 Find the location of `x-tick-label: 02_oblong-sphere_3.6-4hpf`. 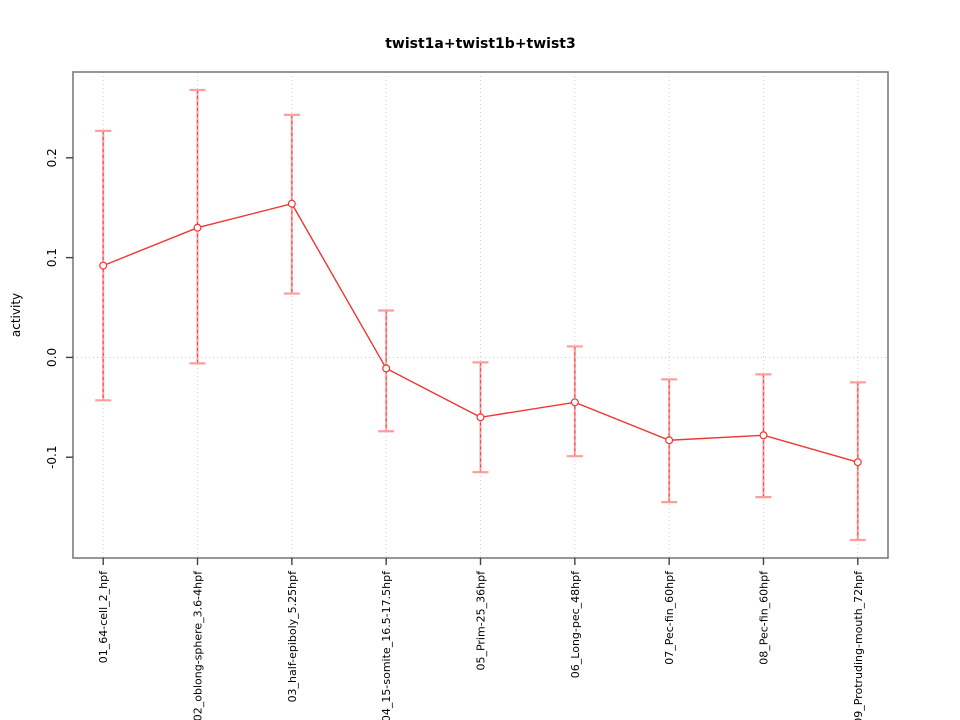

x-tick-label: 02_oblong-sphere_3.6-4hpf is located at coordinates (198, 645).